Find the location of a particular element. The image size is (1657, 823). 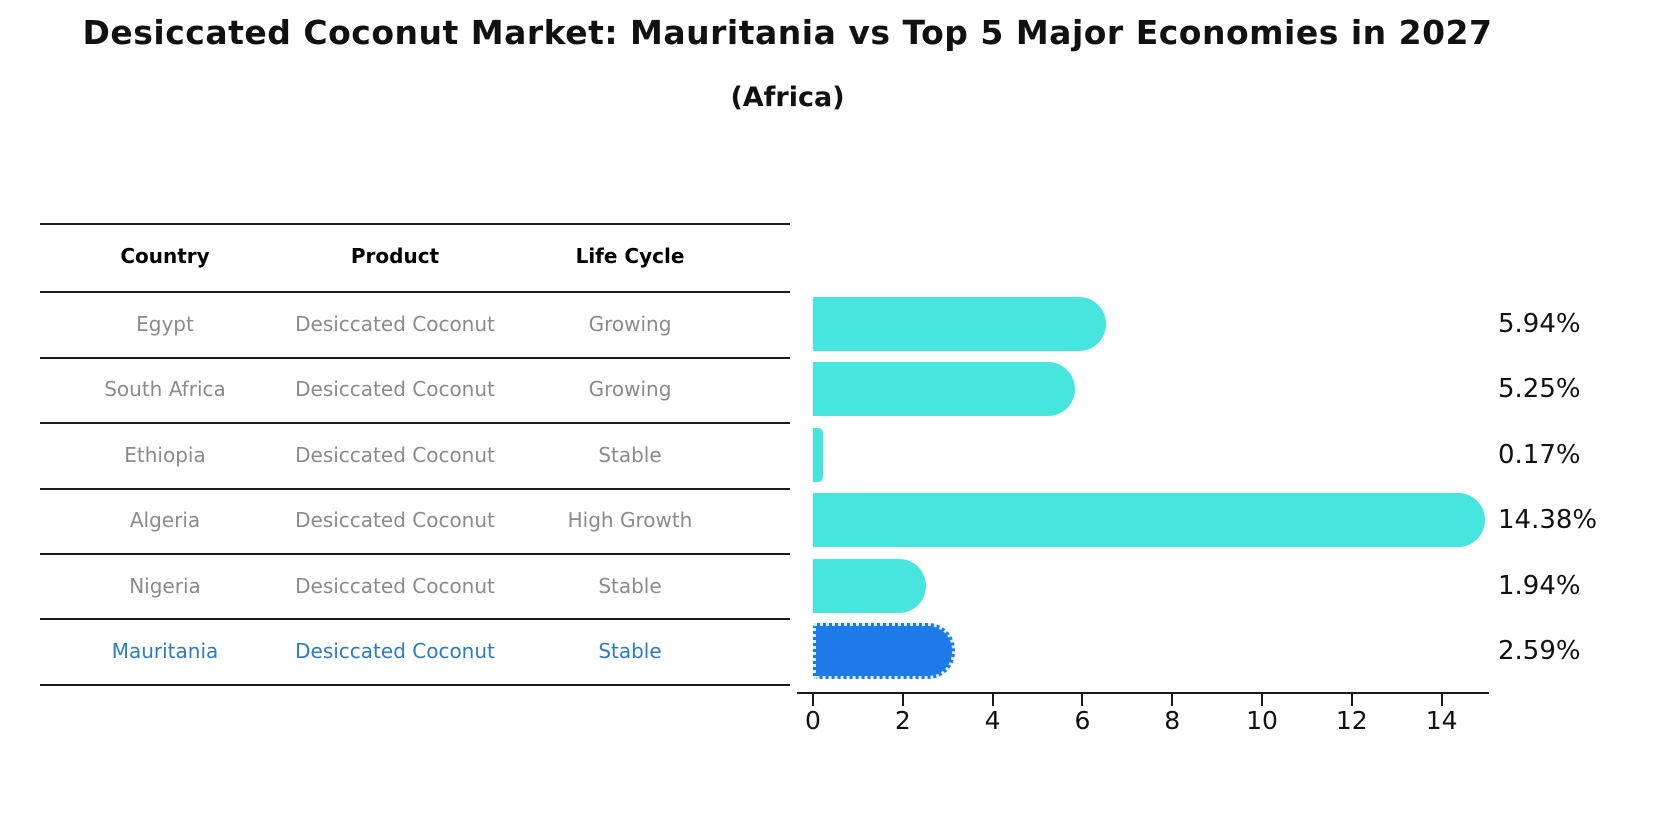

bar-value-label: 5.25% is located at coordinates (1539, 389).